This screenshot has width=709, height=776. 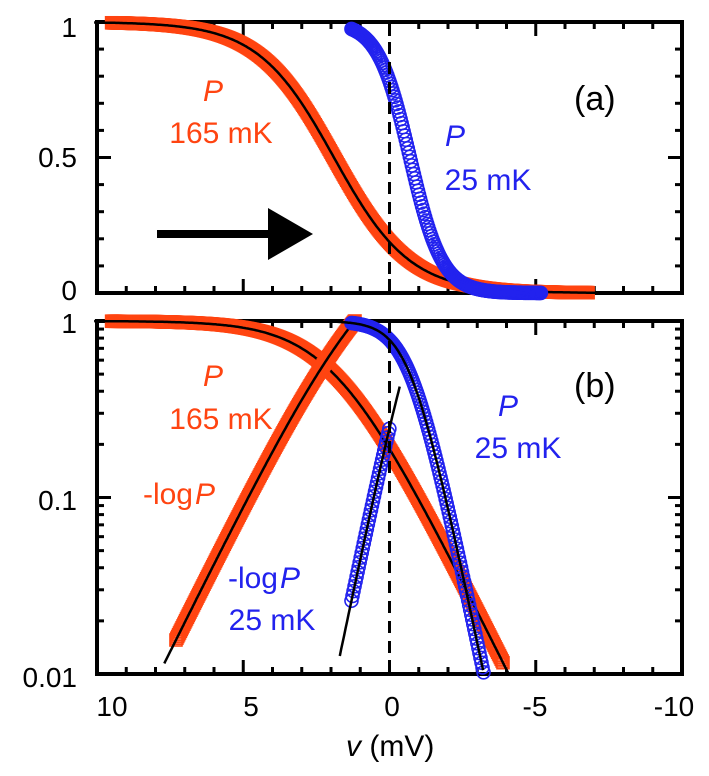 I want to click on xtick-10: 10, so click(x=111, y=706).